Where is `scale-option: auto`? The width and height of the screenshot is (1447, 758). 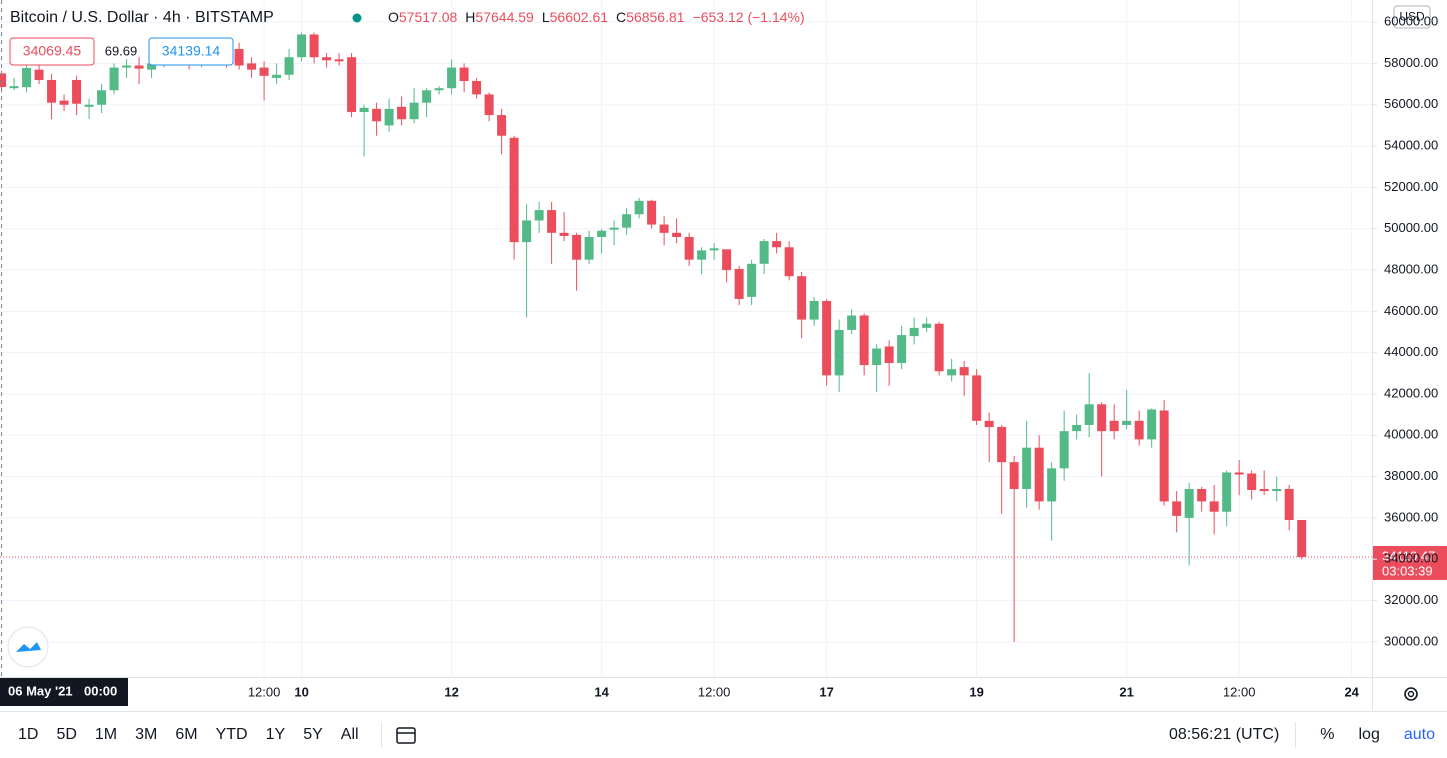
scale-option: auto is located at coordinates (1419, 734).